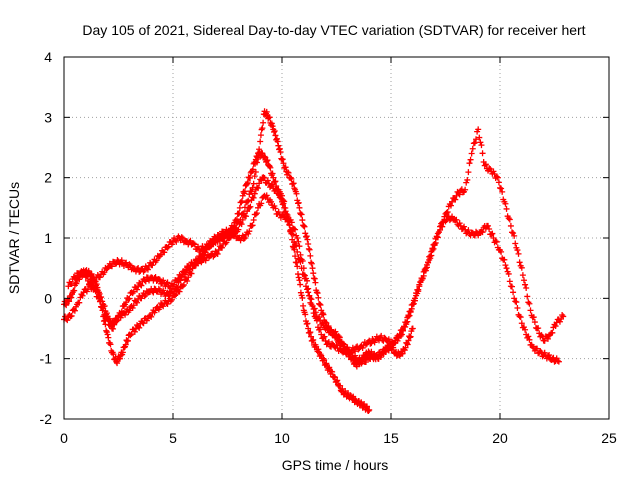 This screenshot has height=480, width=640. I want to click on track-a-point, so click(273, 177).